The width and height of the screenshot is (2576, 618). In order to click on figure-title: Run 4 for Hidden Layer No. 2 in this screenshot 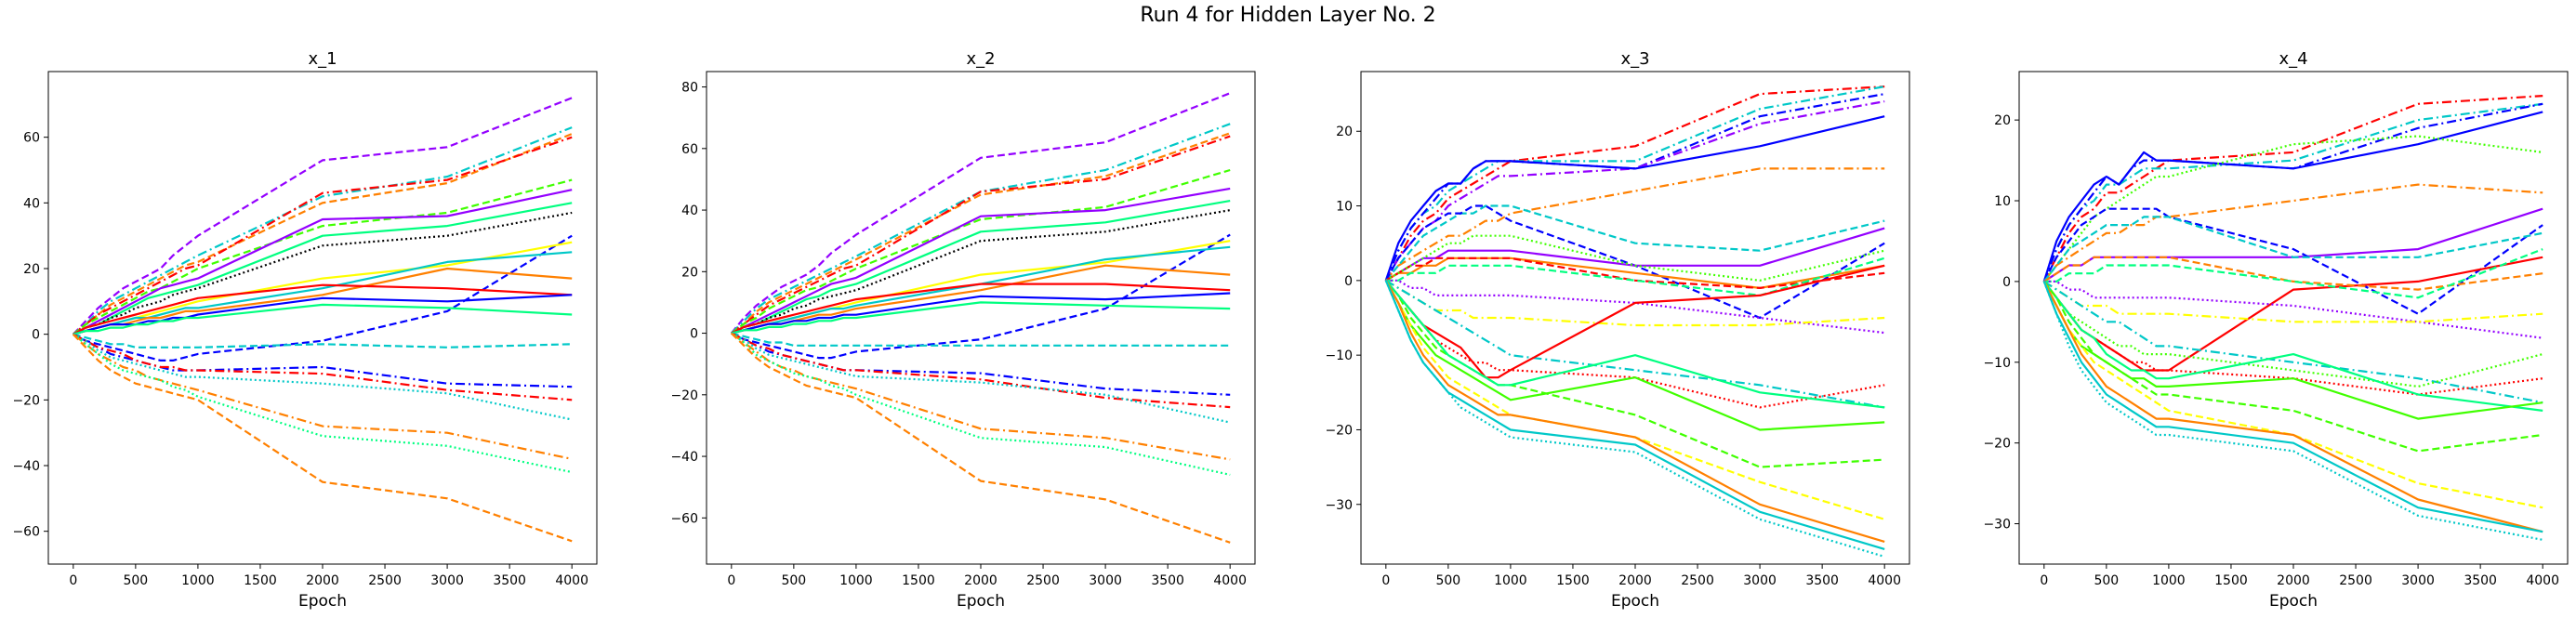, I will do `click(1288, 15)`.